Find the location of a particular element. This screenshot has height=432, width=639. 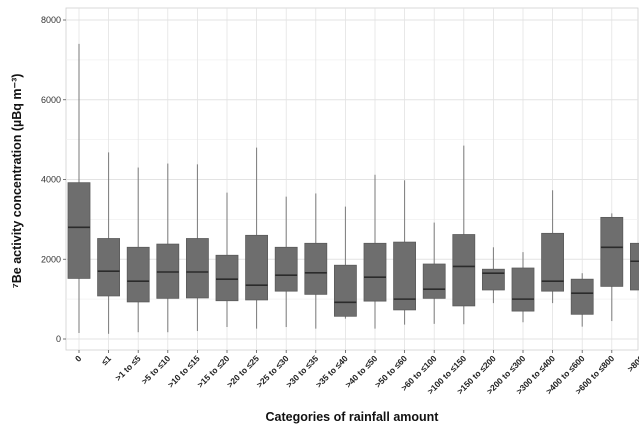

x-tick-label: 0 is located at coordinates (78, 358).